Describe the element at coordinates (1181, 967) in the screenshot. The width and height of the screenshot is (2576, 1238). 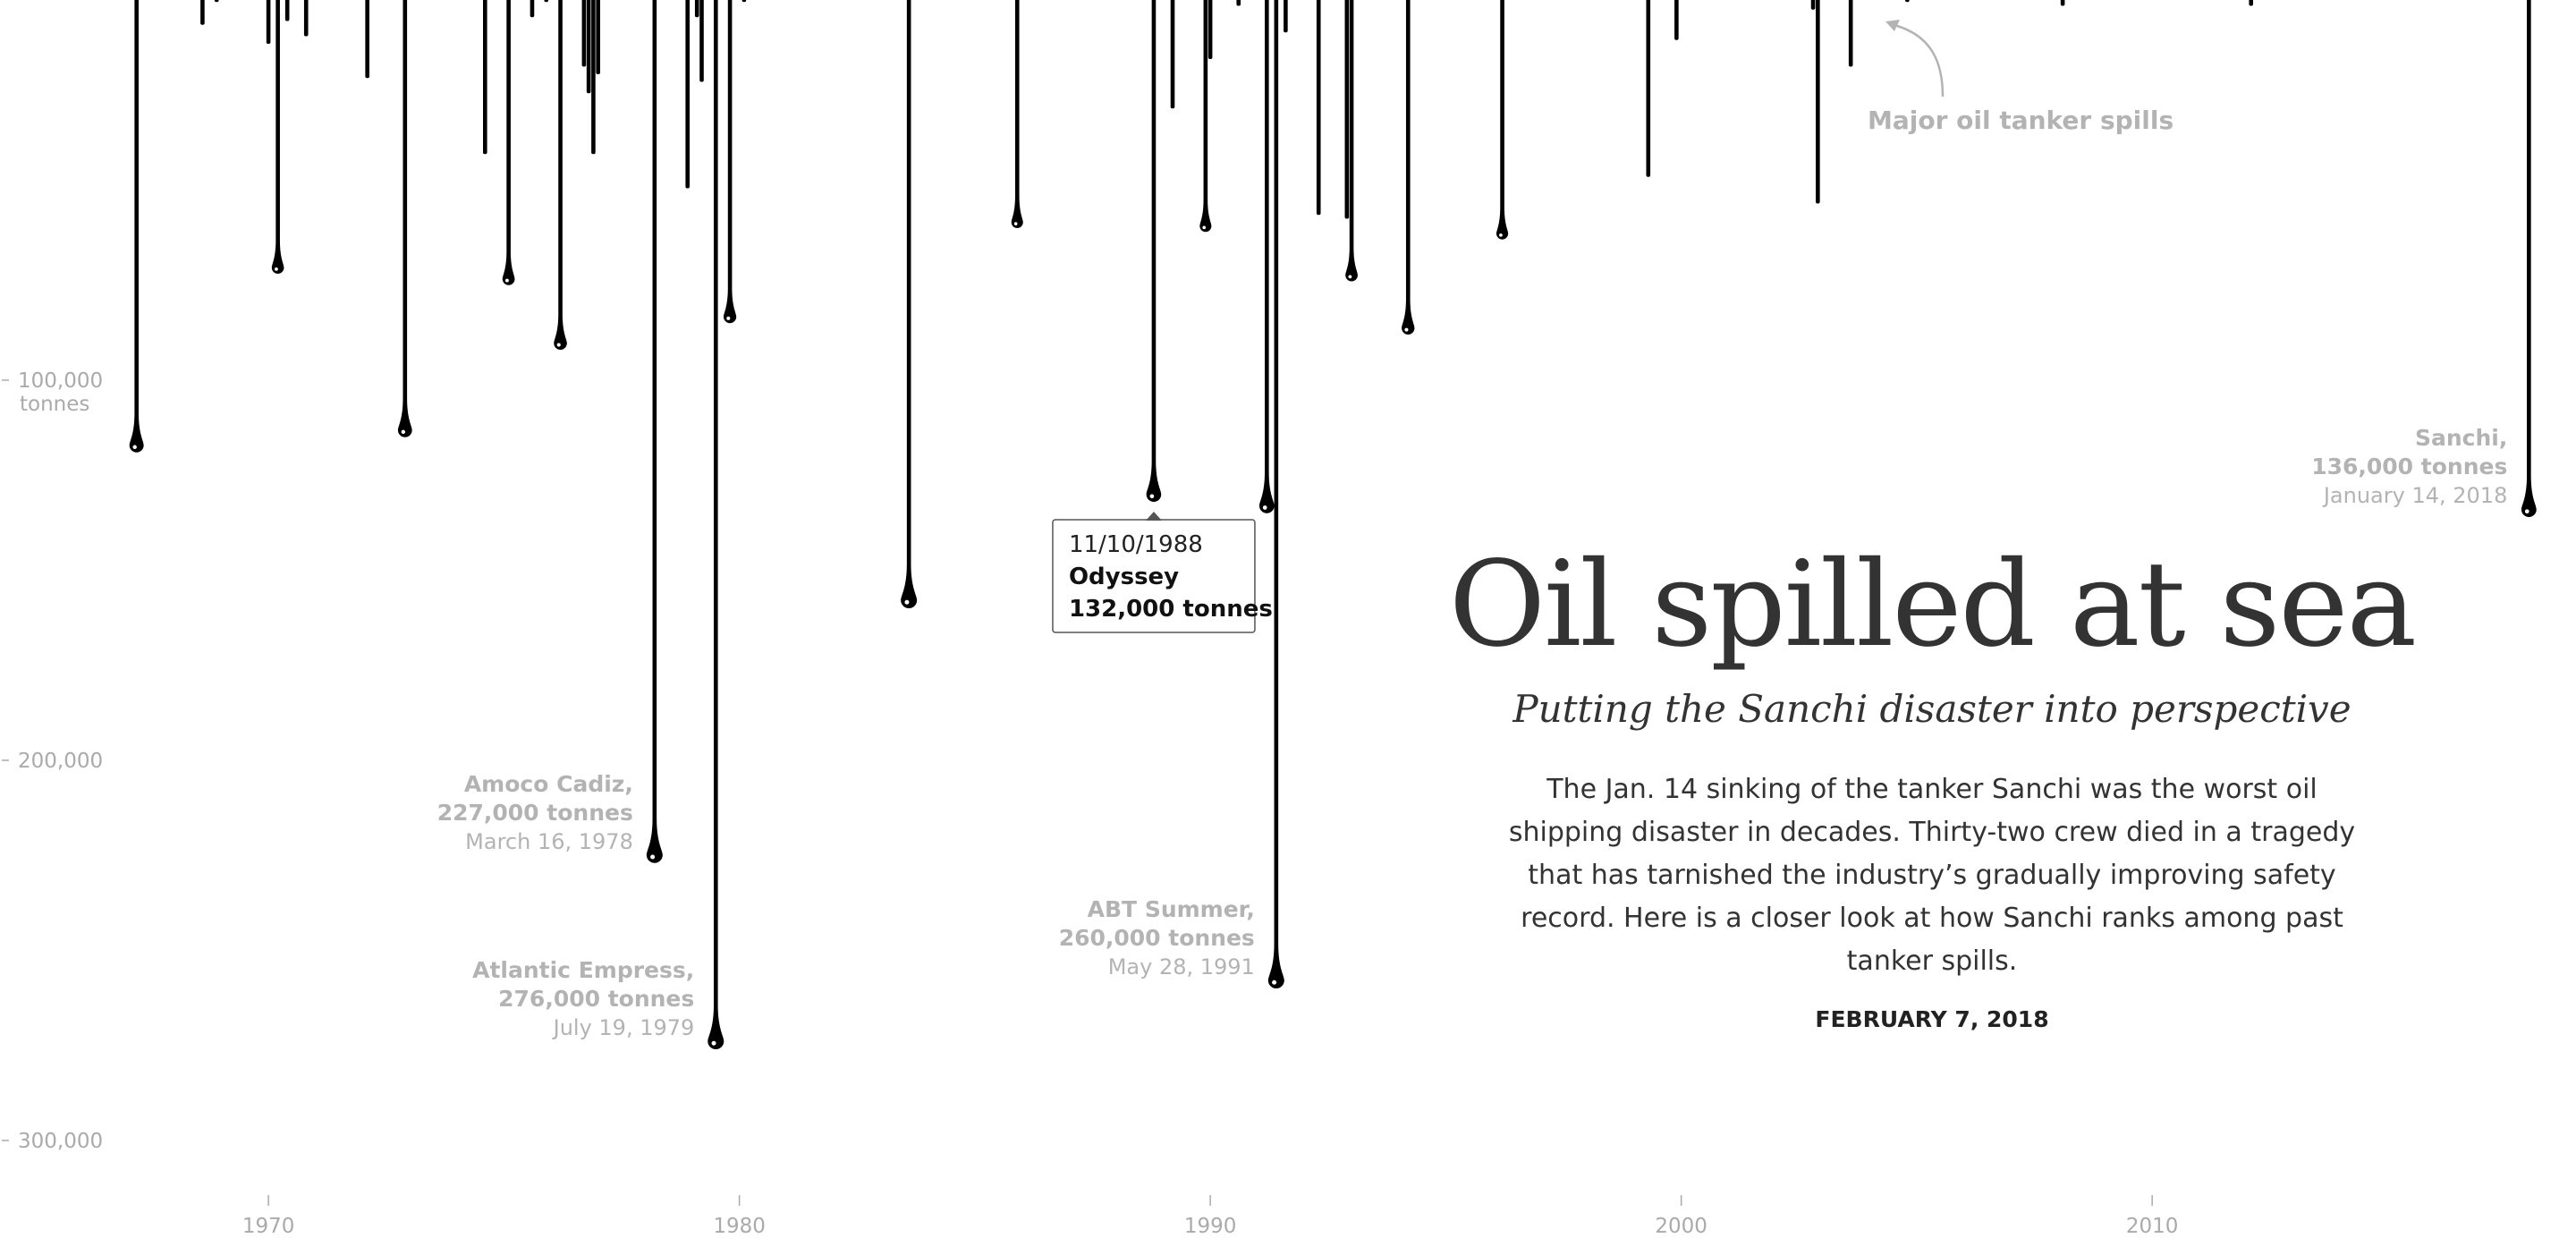
I see `spill-label-date: May 28, 1991` at that location.